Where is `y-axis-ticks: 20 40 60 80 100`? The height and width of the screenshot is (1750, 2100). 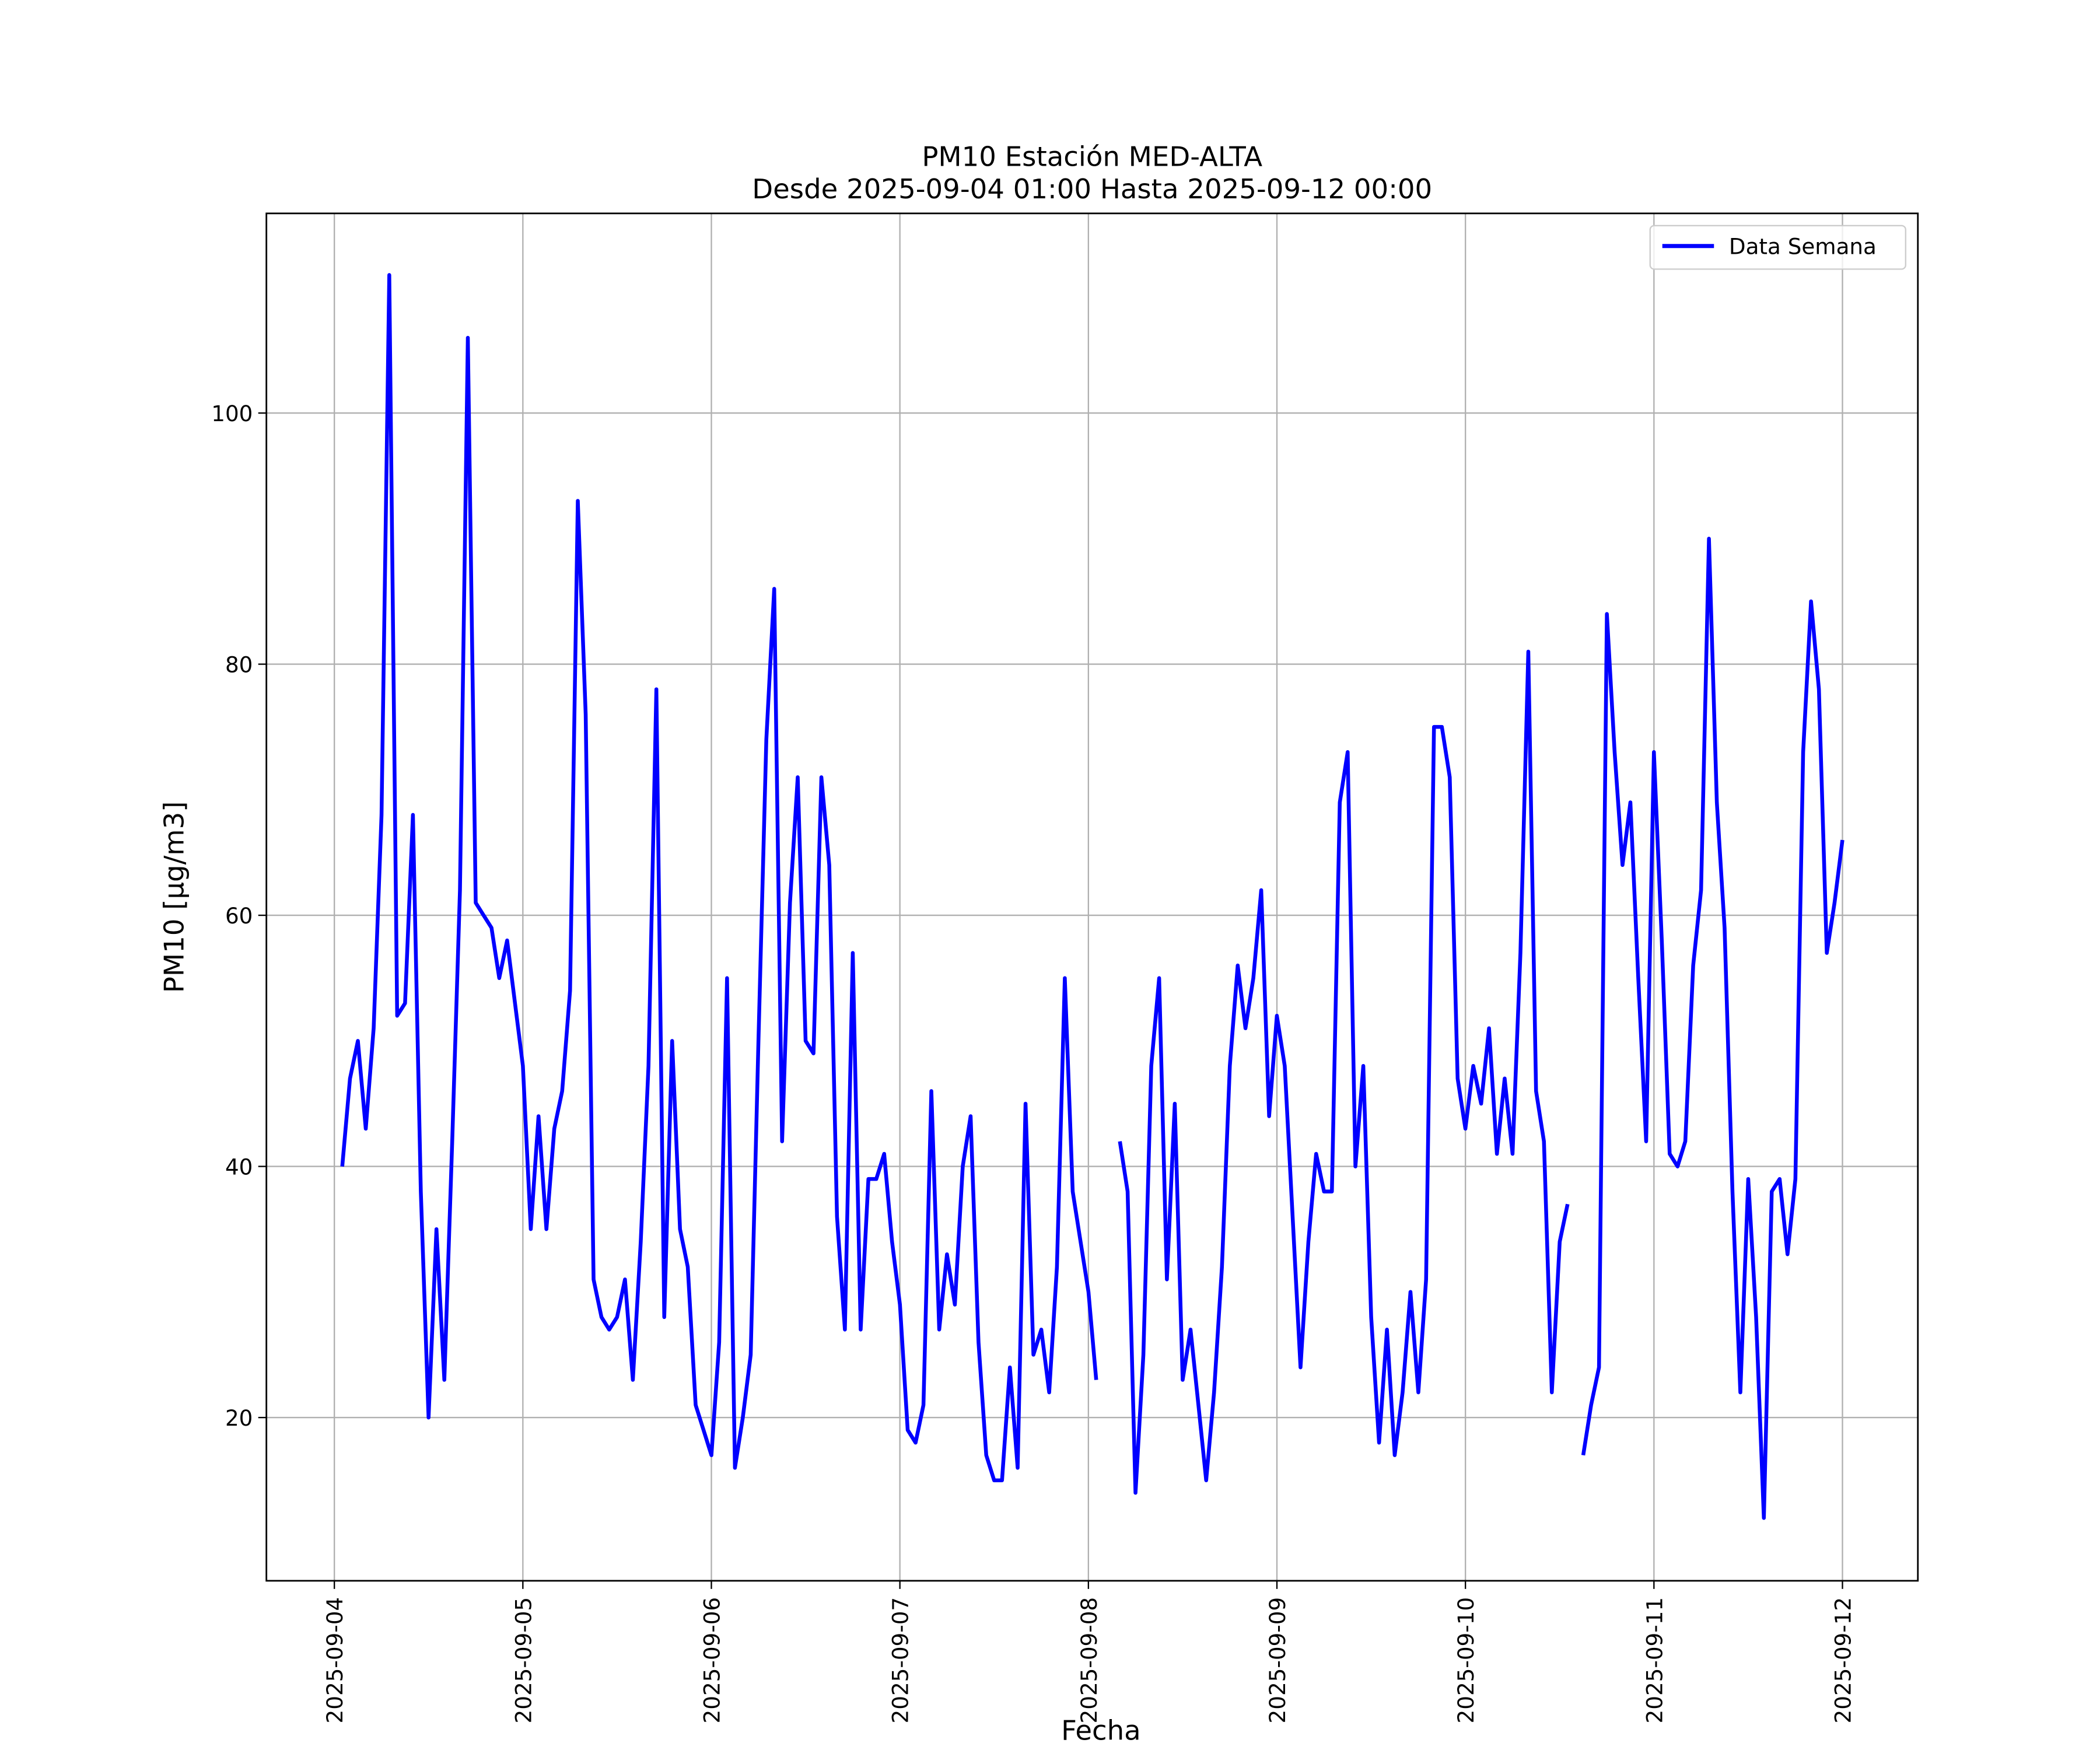
y-axis-ticks: 20 40 60 80 100 is located at coordinates (239, 916).